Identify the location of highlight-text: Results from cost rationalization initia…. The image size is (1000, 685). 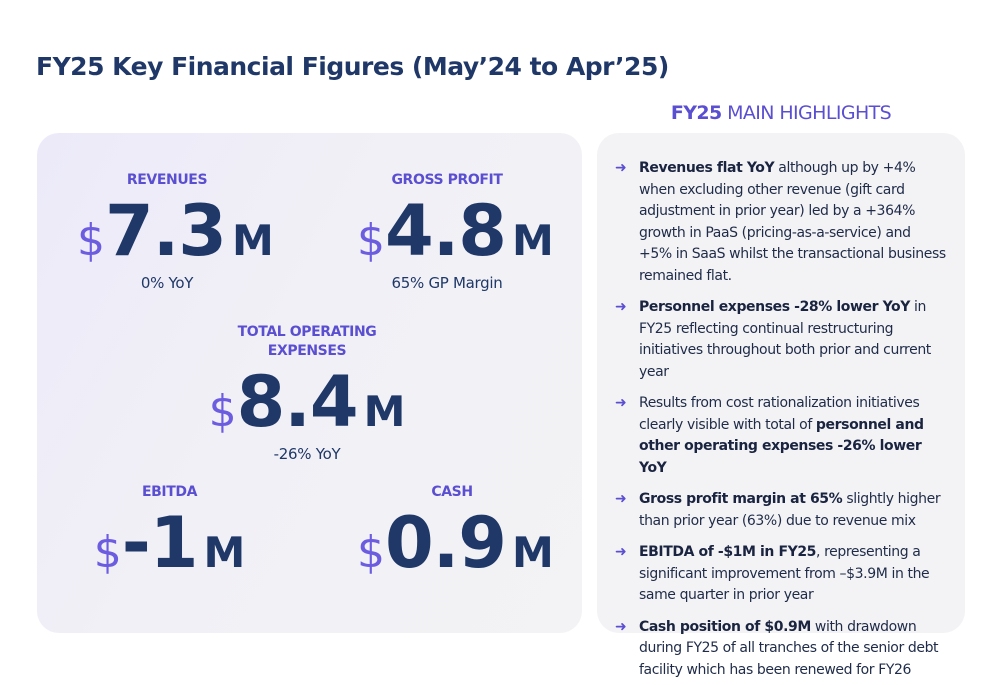
(781, 435).